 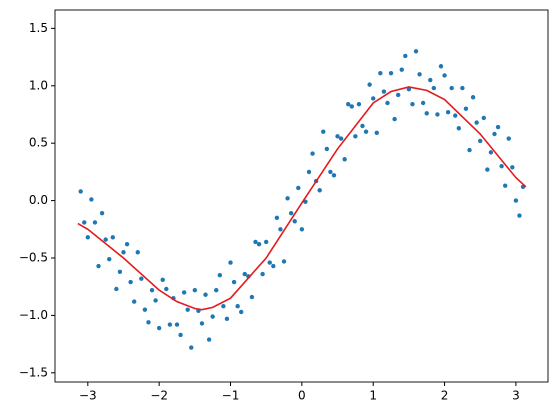 I want to click on y-tick-label: −0.5, so click(x=33, y=258).